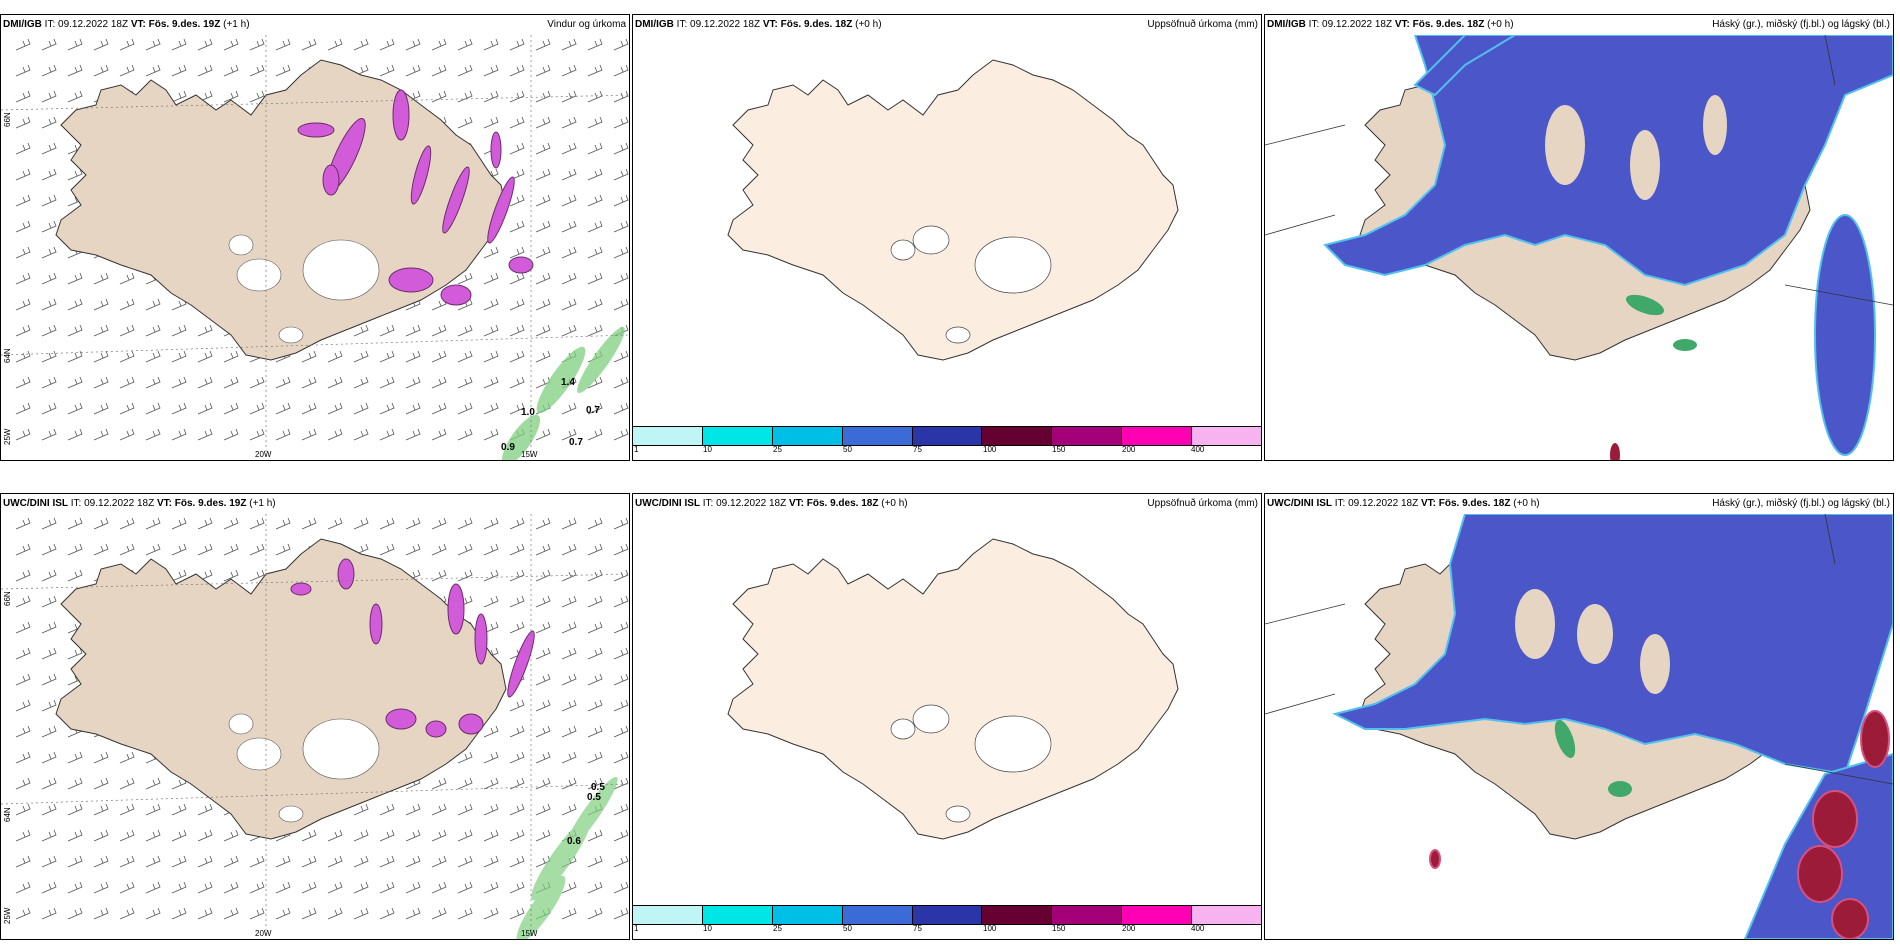  Describe the element at coordinates (947, 436) in the screenshot. I see `precip-colorbar` at that location.